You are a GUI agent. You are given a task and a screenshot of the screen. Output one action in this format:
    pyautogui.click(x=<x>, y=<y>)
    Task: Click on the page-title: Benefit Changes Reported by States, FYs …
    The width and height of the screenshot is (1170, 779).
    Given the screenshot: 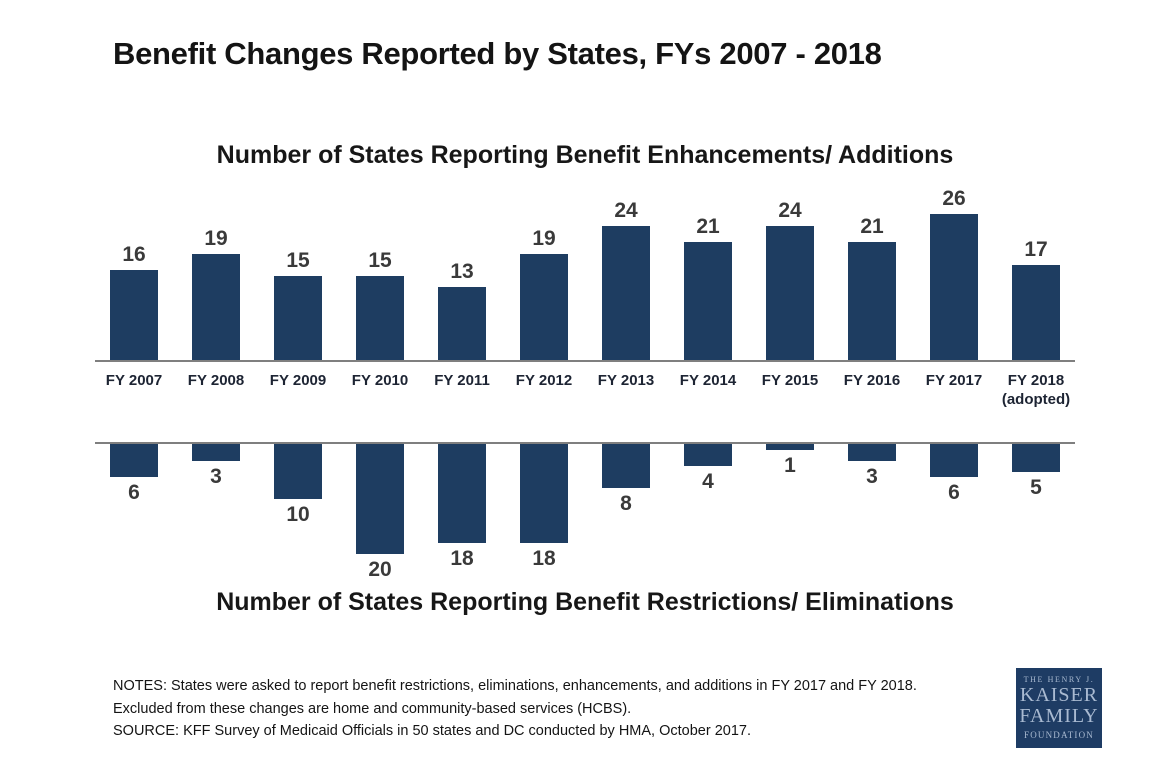 What is the action you would take?
    pyautogui.click(x=497, y=53)
    